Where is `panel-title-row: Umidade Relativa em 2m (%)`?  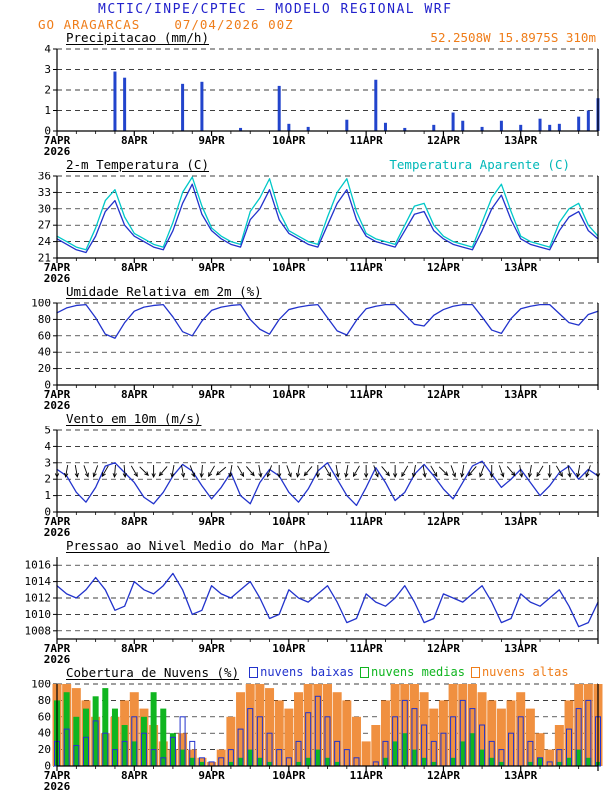
panel-title-row: Umidade Relativa em 2m (%) is located at coordinates (306, 291).